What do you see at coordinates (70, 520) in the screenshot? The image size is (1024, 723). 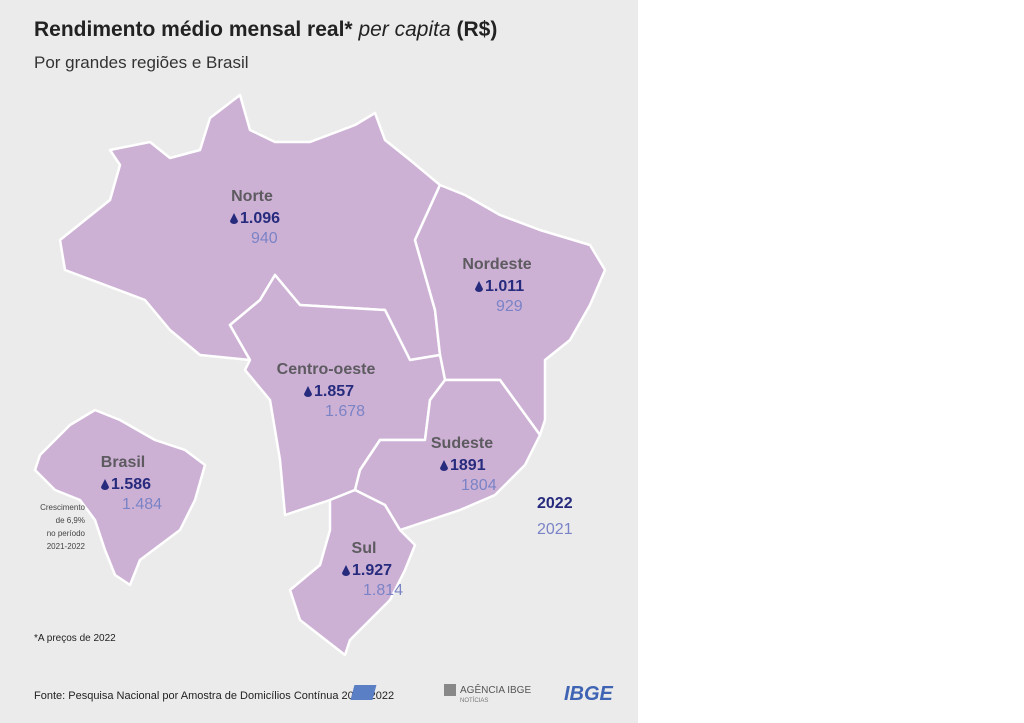 I see `growth-note: de 6,9%` at bounding box center [70, 520].